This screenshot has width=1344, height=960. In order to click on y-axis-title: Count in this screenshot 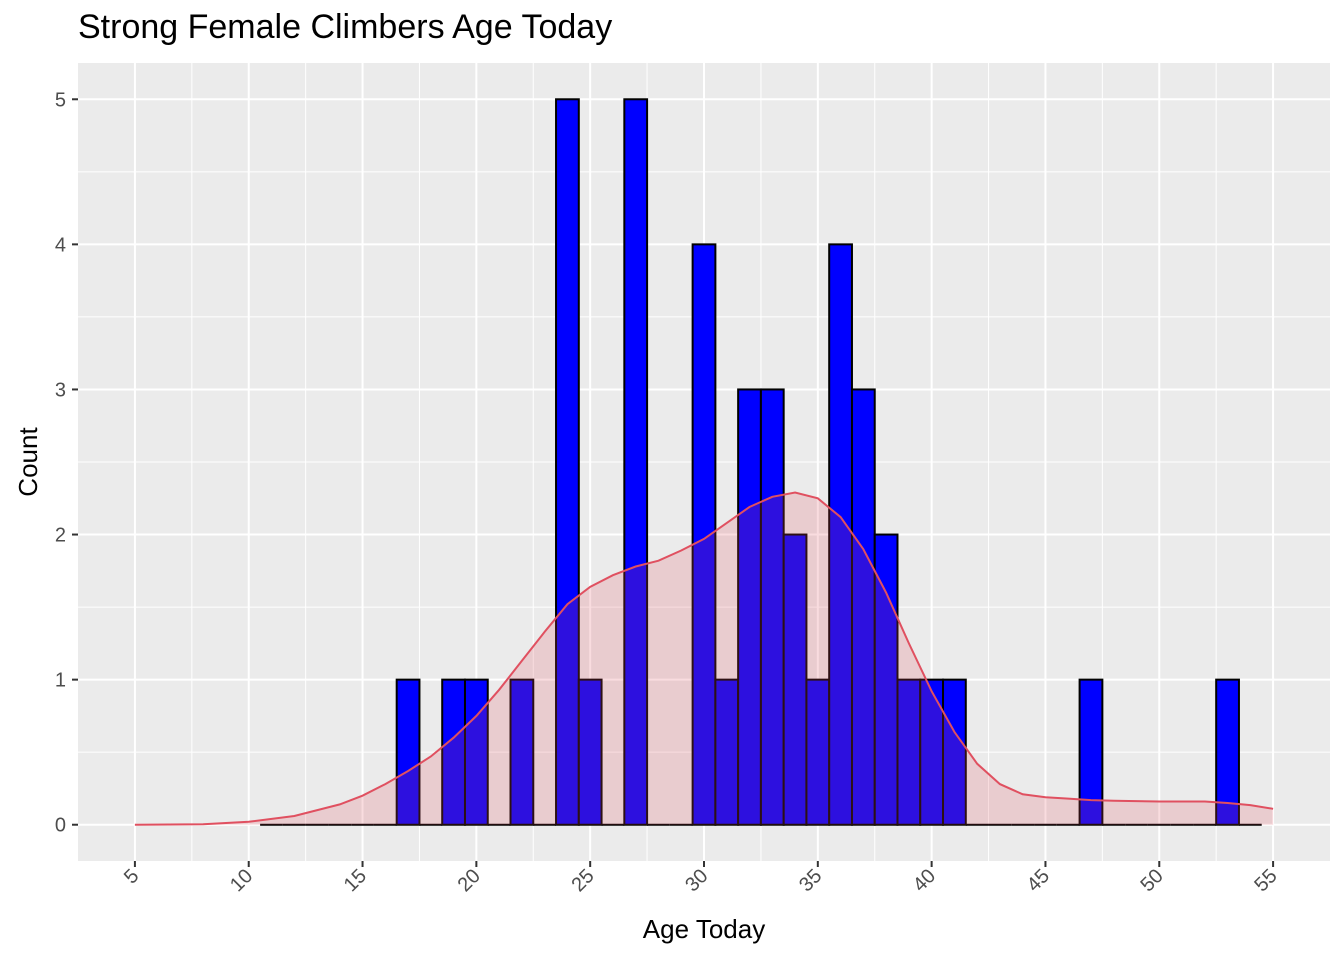, I will do `click(28, 462)`.